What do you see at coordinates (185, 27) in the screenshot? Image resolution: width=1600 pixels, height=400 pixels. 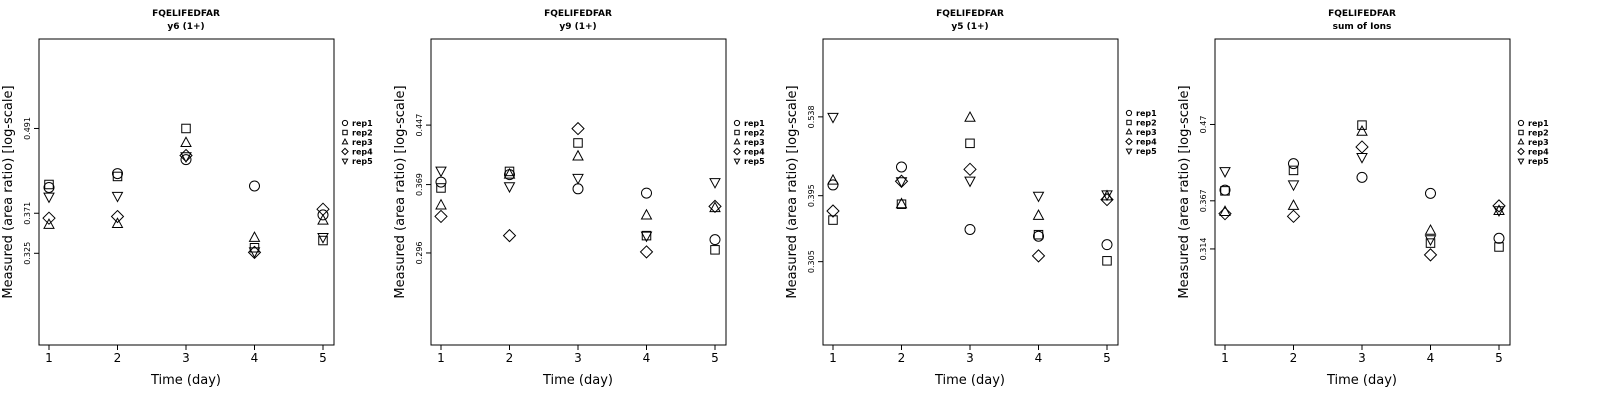 I see `chart-subtitle: y6 (1+)` at bounding box center [185, 27].